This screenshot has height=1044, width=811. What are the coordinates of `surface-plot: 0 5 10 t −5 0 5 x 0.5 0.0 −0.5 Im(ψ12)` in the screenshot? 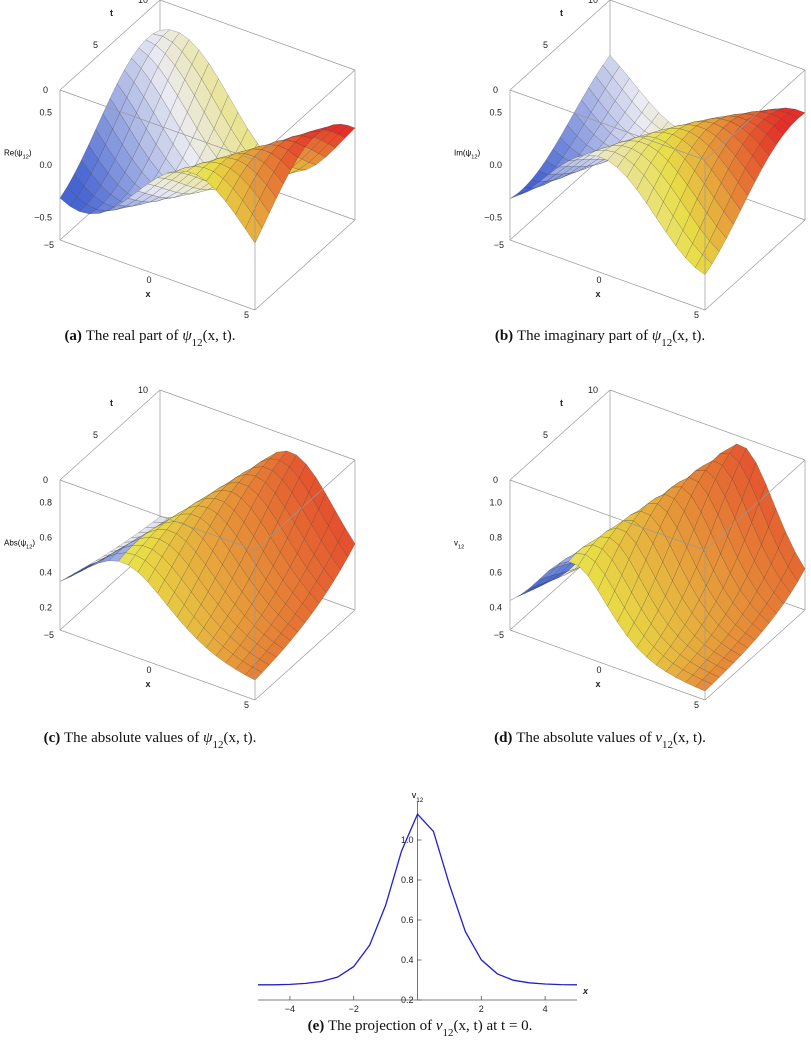 It's located at (630, 160).